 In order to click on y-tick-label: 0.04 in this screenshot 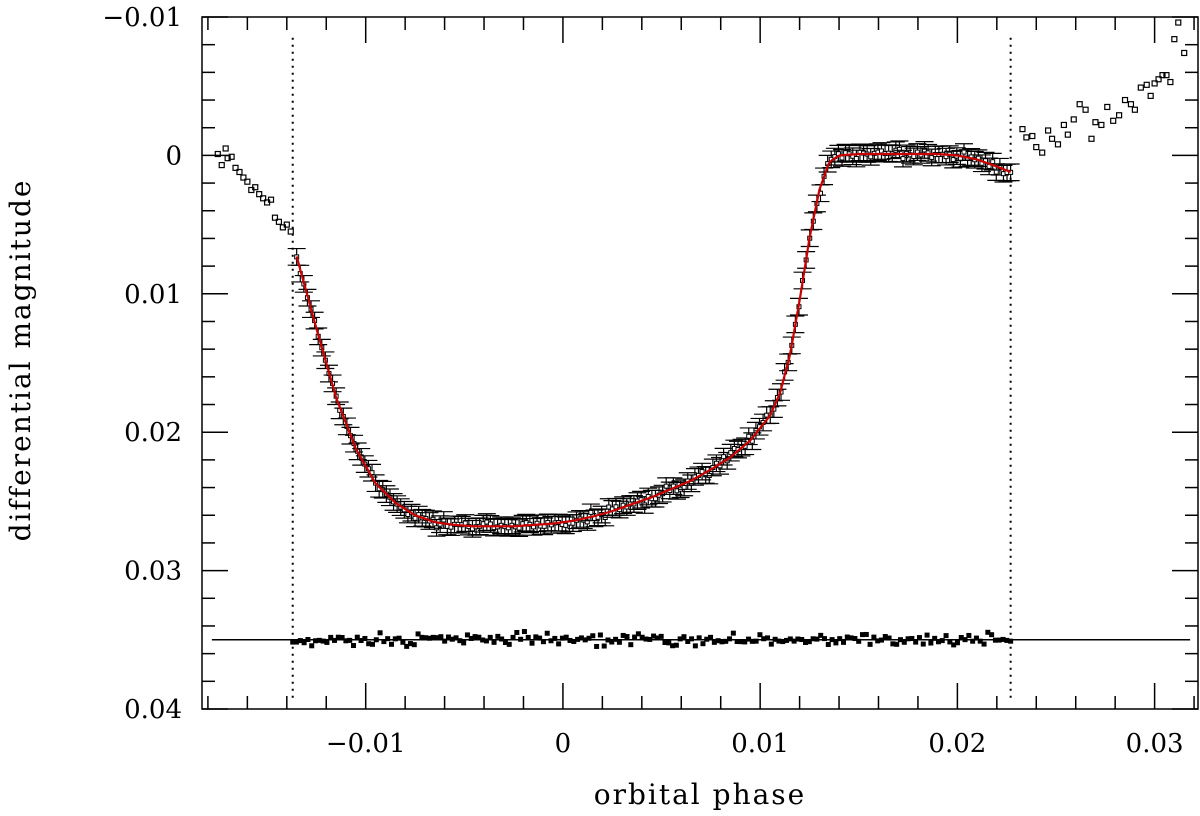, I will do `click(153, 710)`.